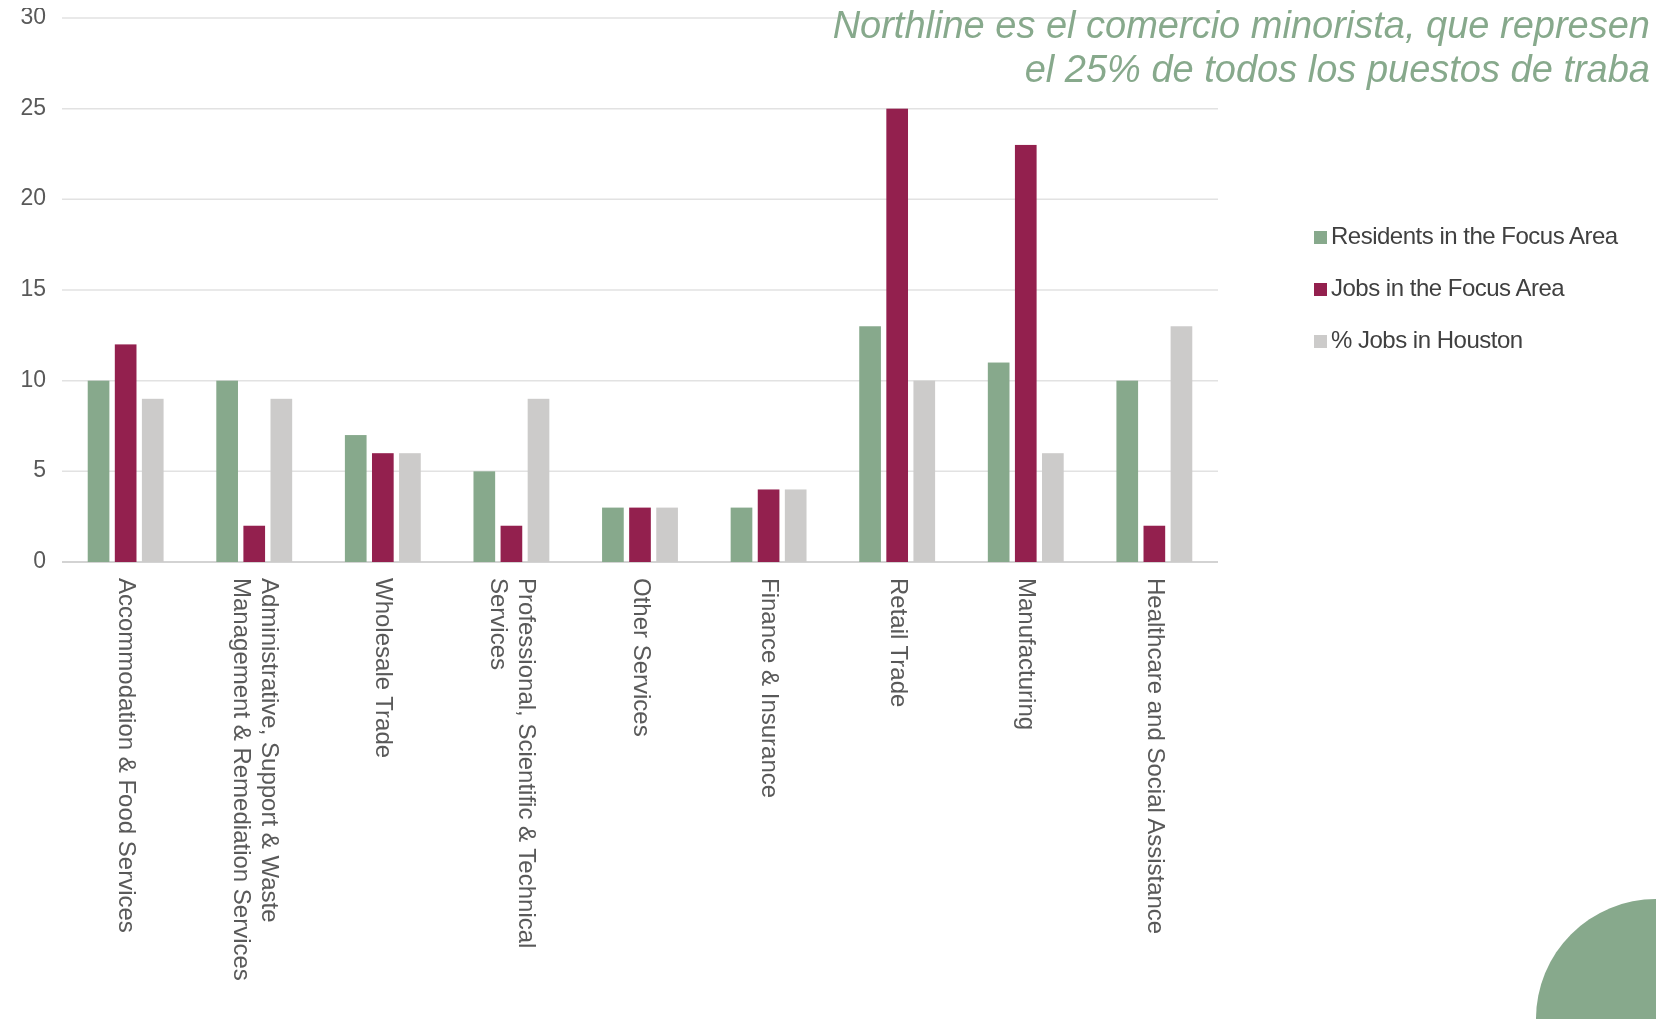 Image resolution: width=1664 pixels, height=1019 pixels. Describe the element at coordinates (33, 378) in the screenshot. I see `y-tick-label: 10` at that location.